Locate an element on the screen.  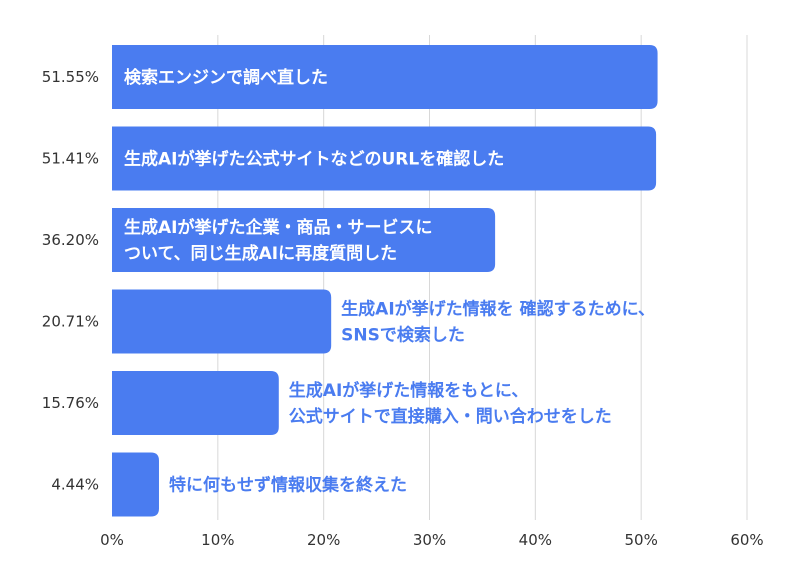
category-label: 特に何もせず情報収集を終えた is located at coordinates (288, 485).